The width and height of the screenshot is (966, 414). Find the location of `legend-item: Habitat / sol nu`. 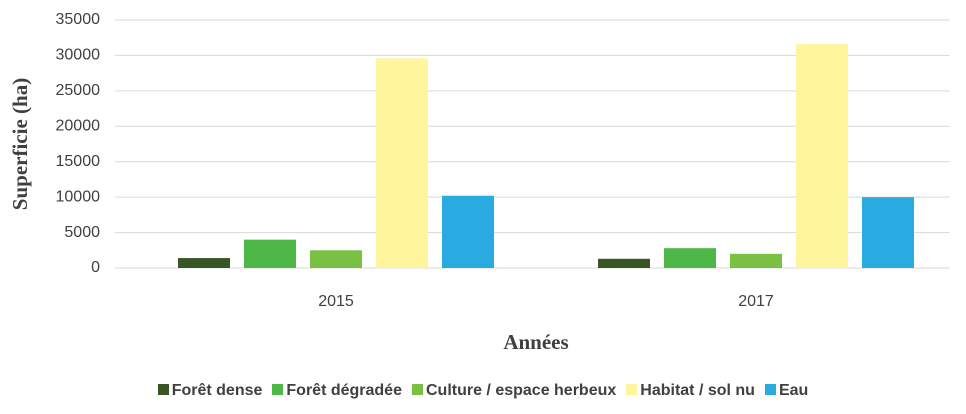

legend-item: Habitat / sol nu is located at coordinates (690, 390).